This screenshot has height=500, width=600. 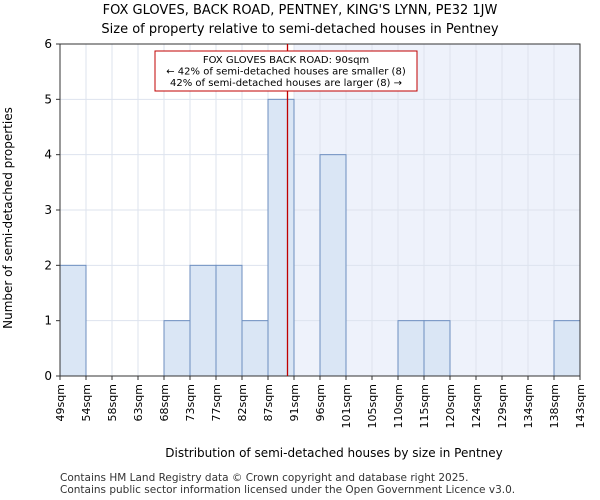 I want to click on y-tick-label: 3, so click(x=48, y=210).